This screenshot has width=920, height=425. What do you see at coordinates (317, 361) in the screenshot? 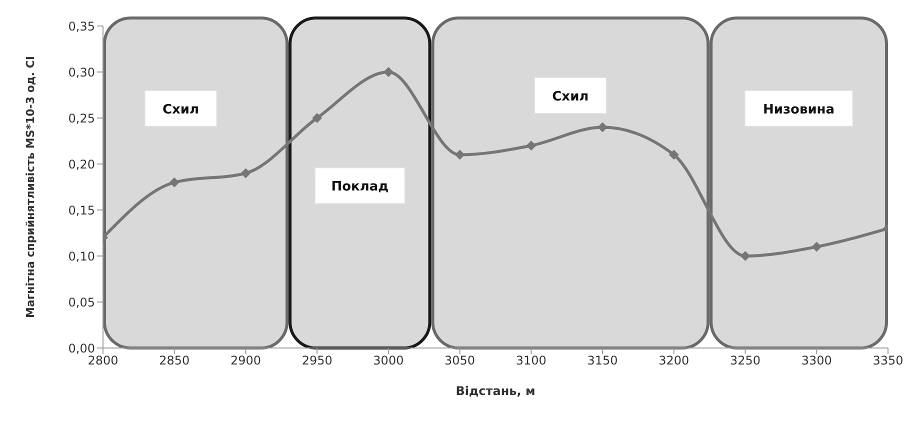
I see `x-tick-label: 2950` at bounding box center [317, 361].